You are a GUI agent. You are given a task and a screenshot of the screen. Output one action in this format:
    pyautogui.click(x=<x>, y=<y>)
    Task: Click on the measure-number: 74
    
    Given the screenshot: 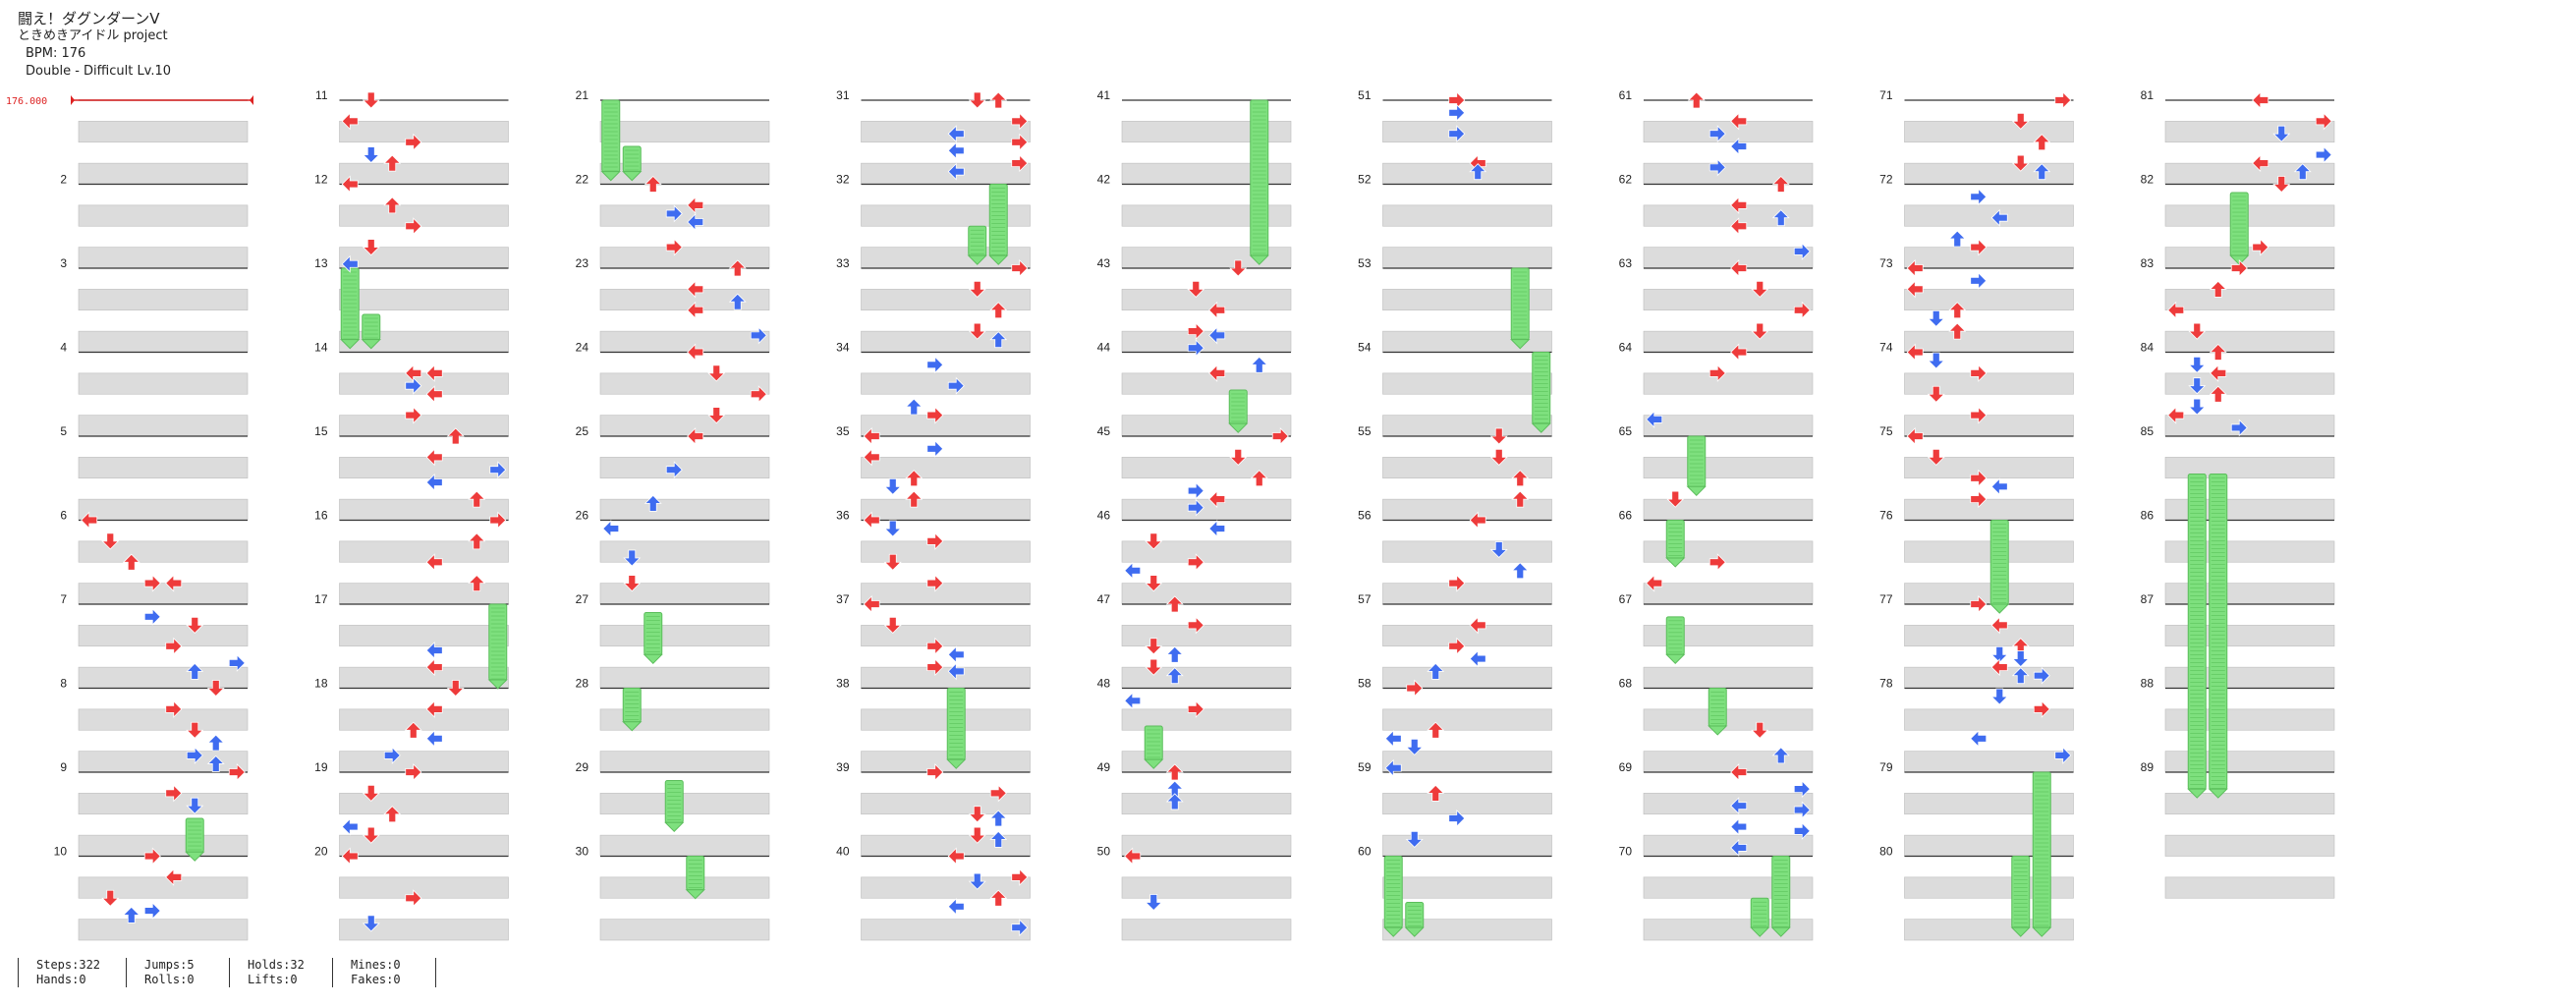 What is the action you would take?
    pyautogui.click(x=1886, y=348)
    